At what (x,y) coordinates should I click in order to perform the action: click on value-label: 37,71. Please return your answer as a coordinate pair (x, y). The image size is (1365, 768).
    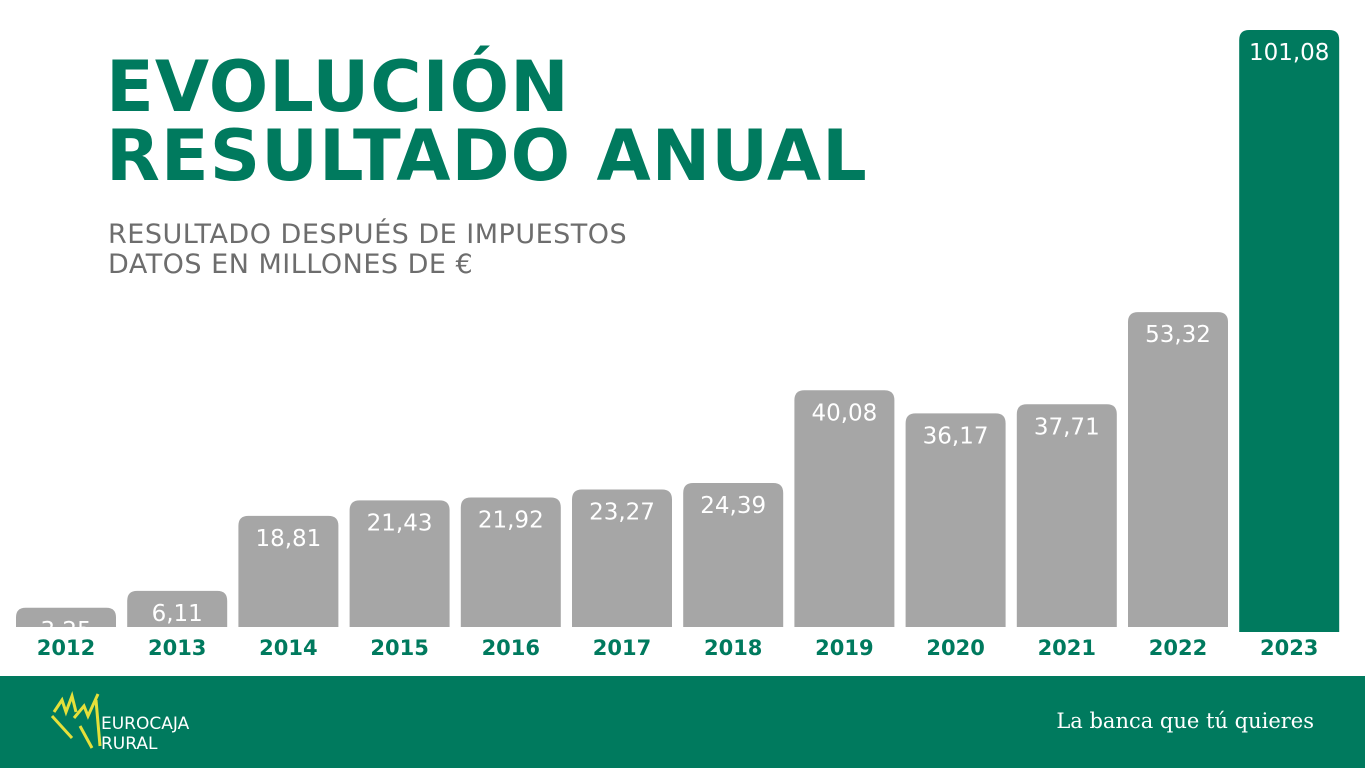
    Looking at the image, I should click on (1067, 427).